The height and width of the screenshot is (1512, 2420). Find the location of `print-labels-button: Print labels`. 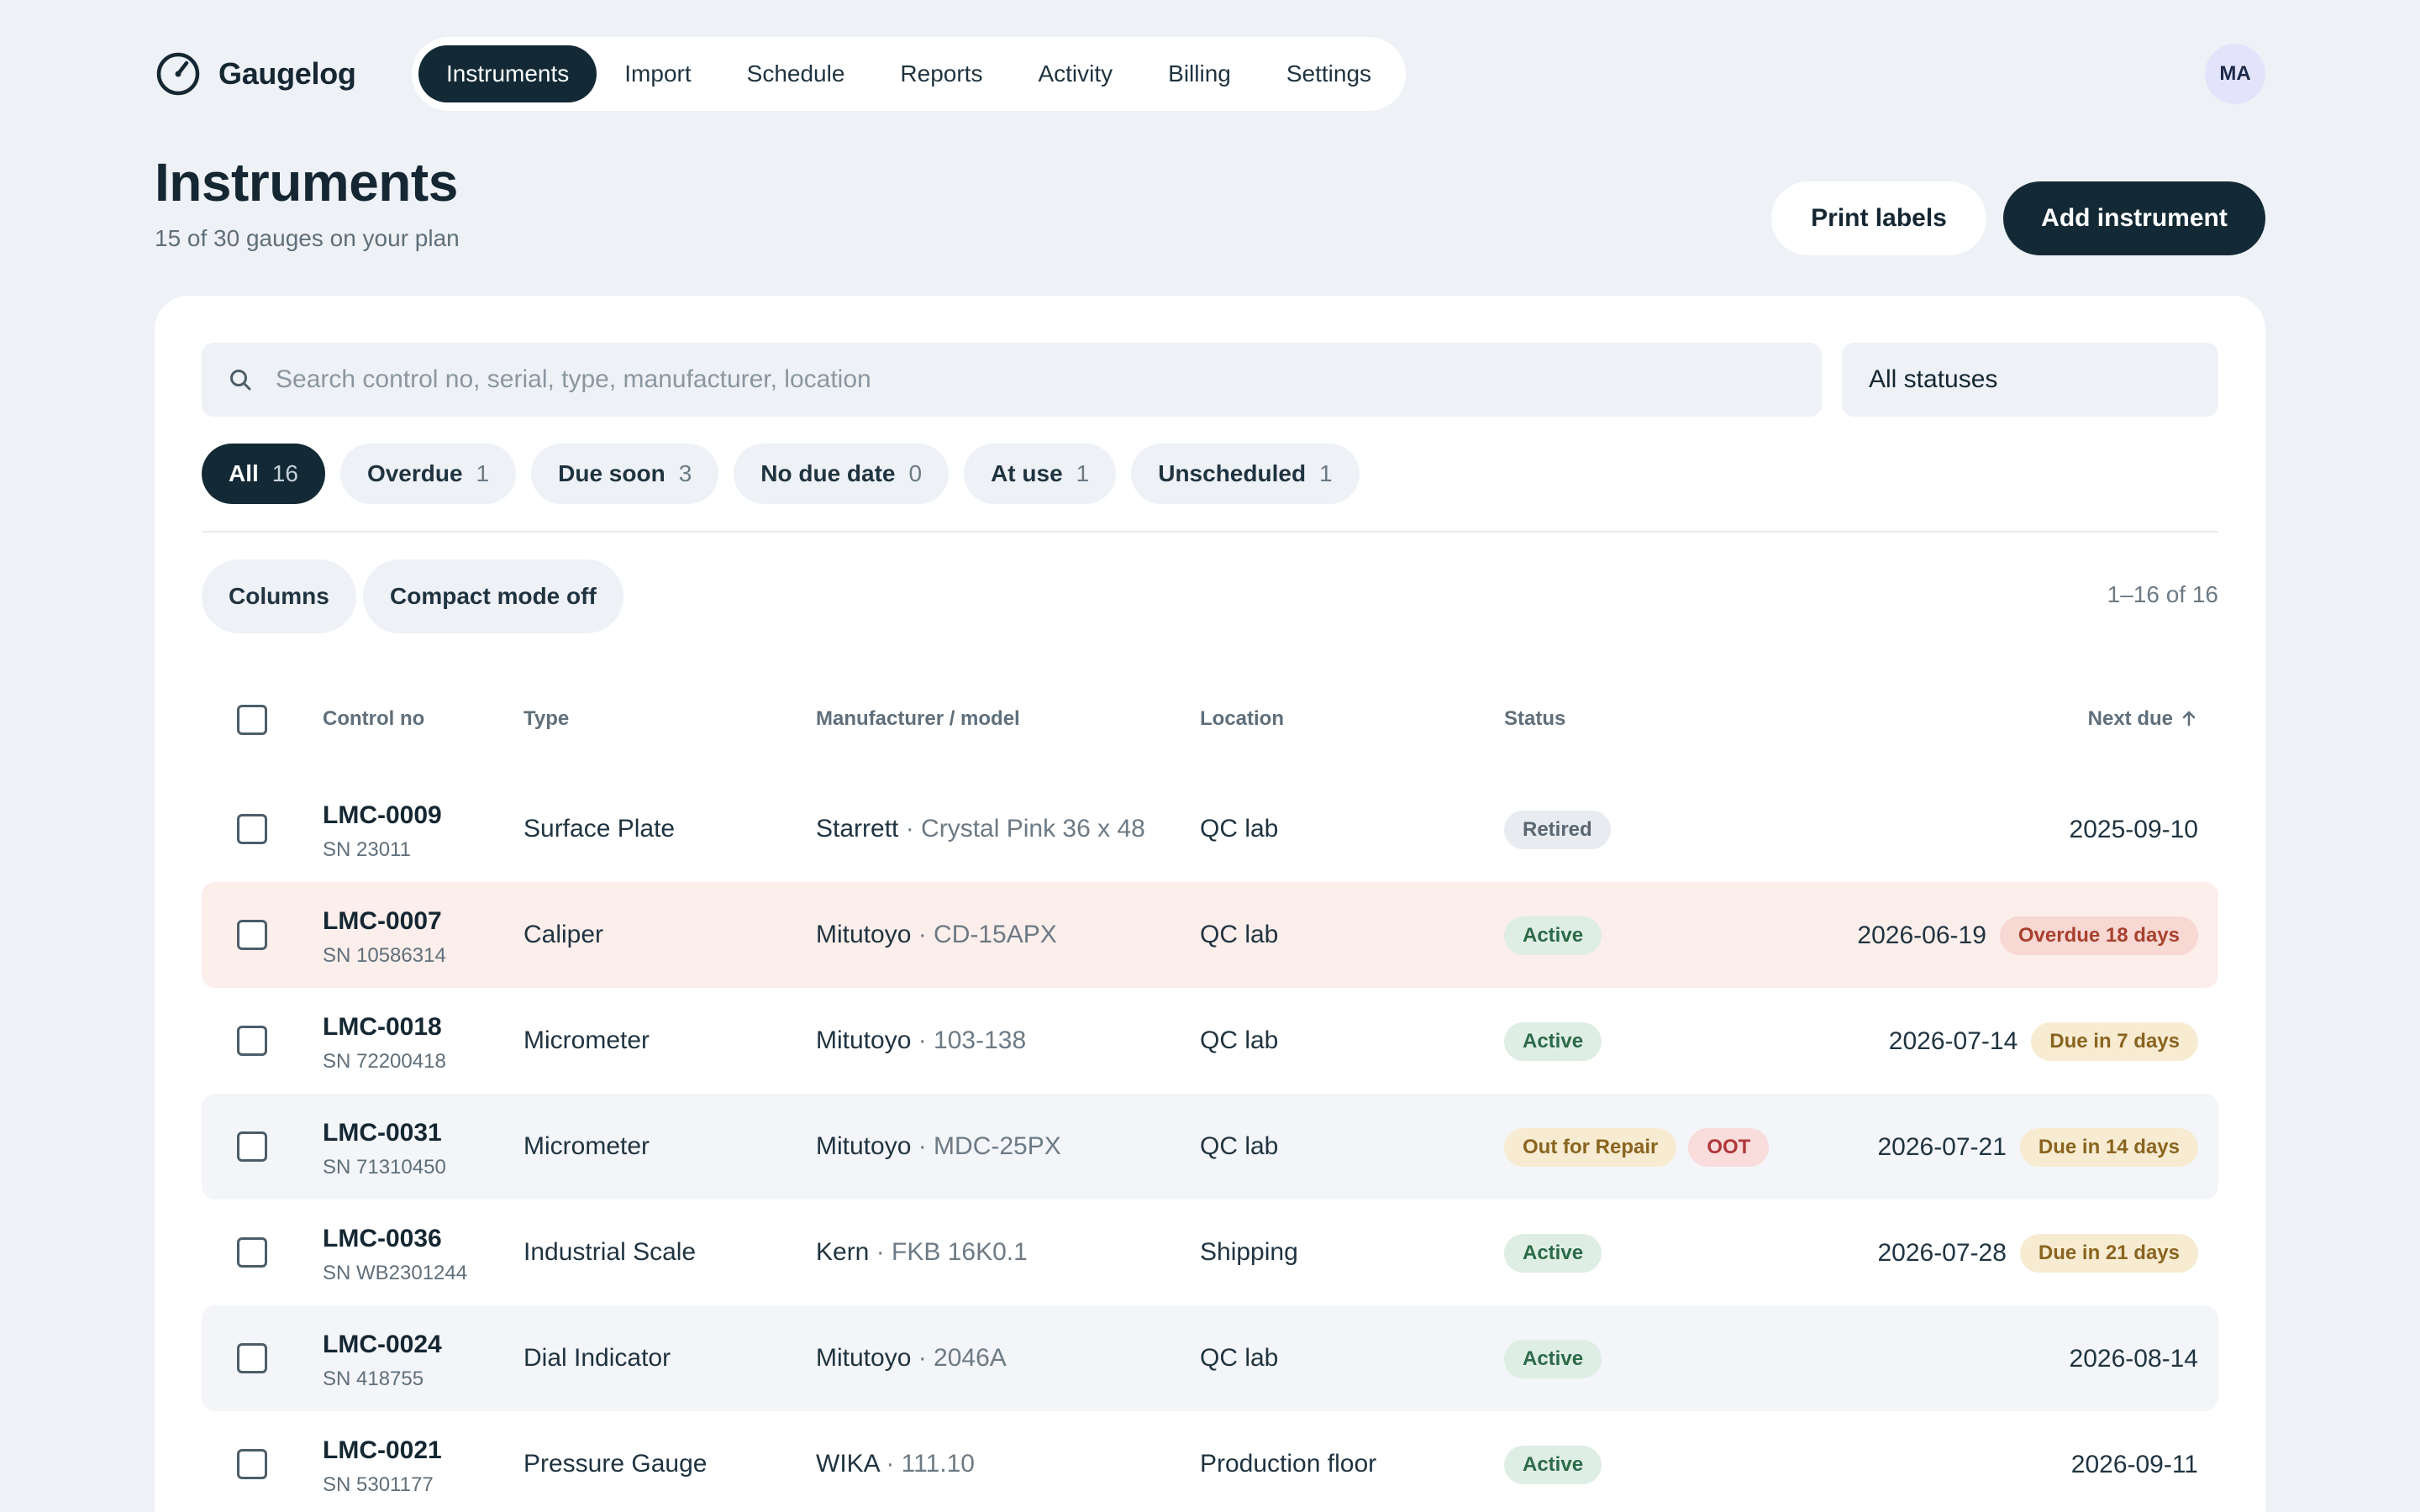

print-labels-button: Print labels is located at coordinates (1878, 218).